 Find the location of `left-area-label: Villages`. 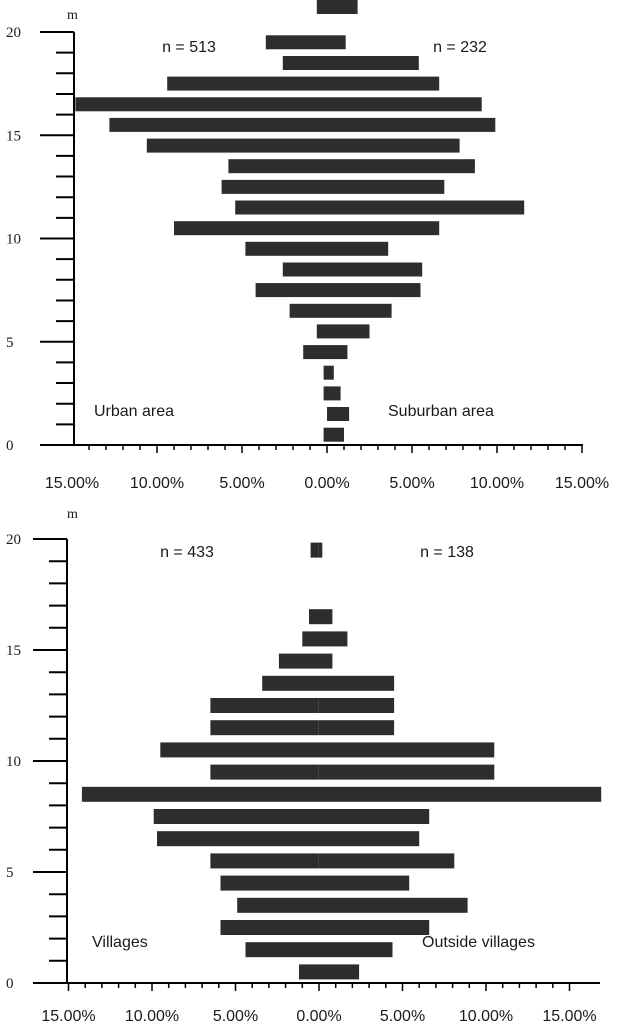

left-area-label: Villages is located at coordinates (120, 942).